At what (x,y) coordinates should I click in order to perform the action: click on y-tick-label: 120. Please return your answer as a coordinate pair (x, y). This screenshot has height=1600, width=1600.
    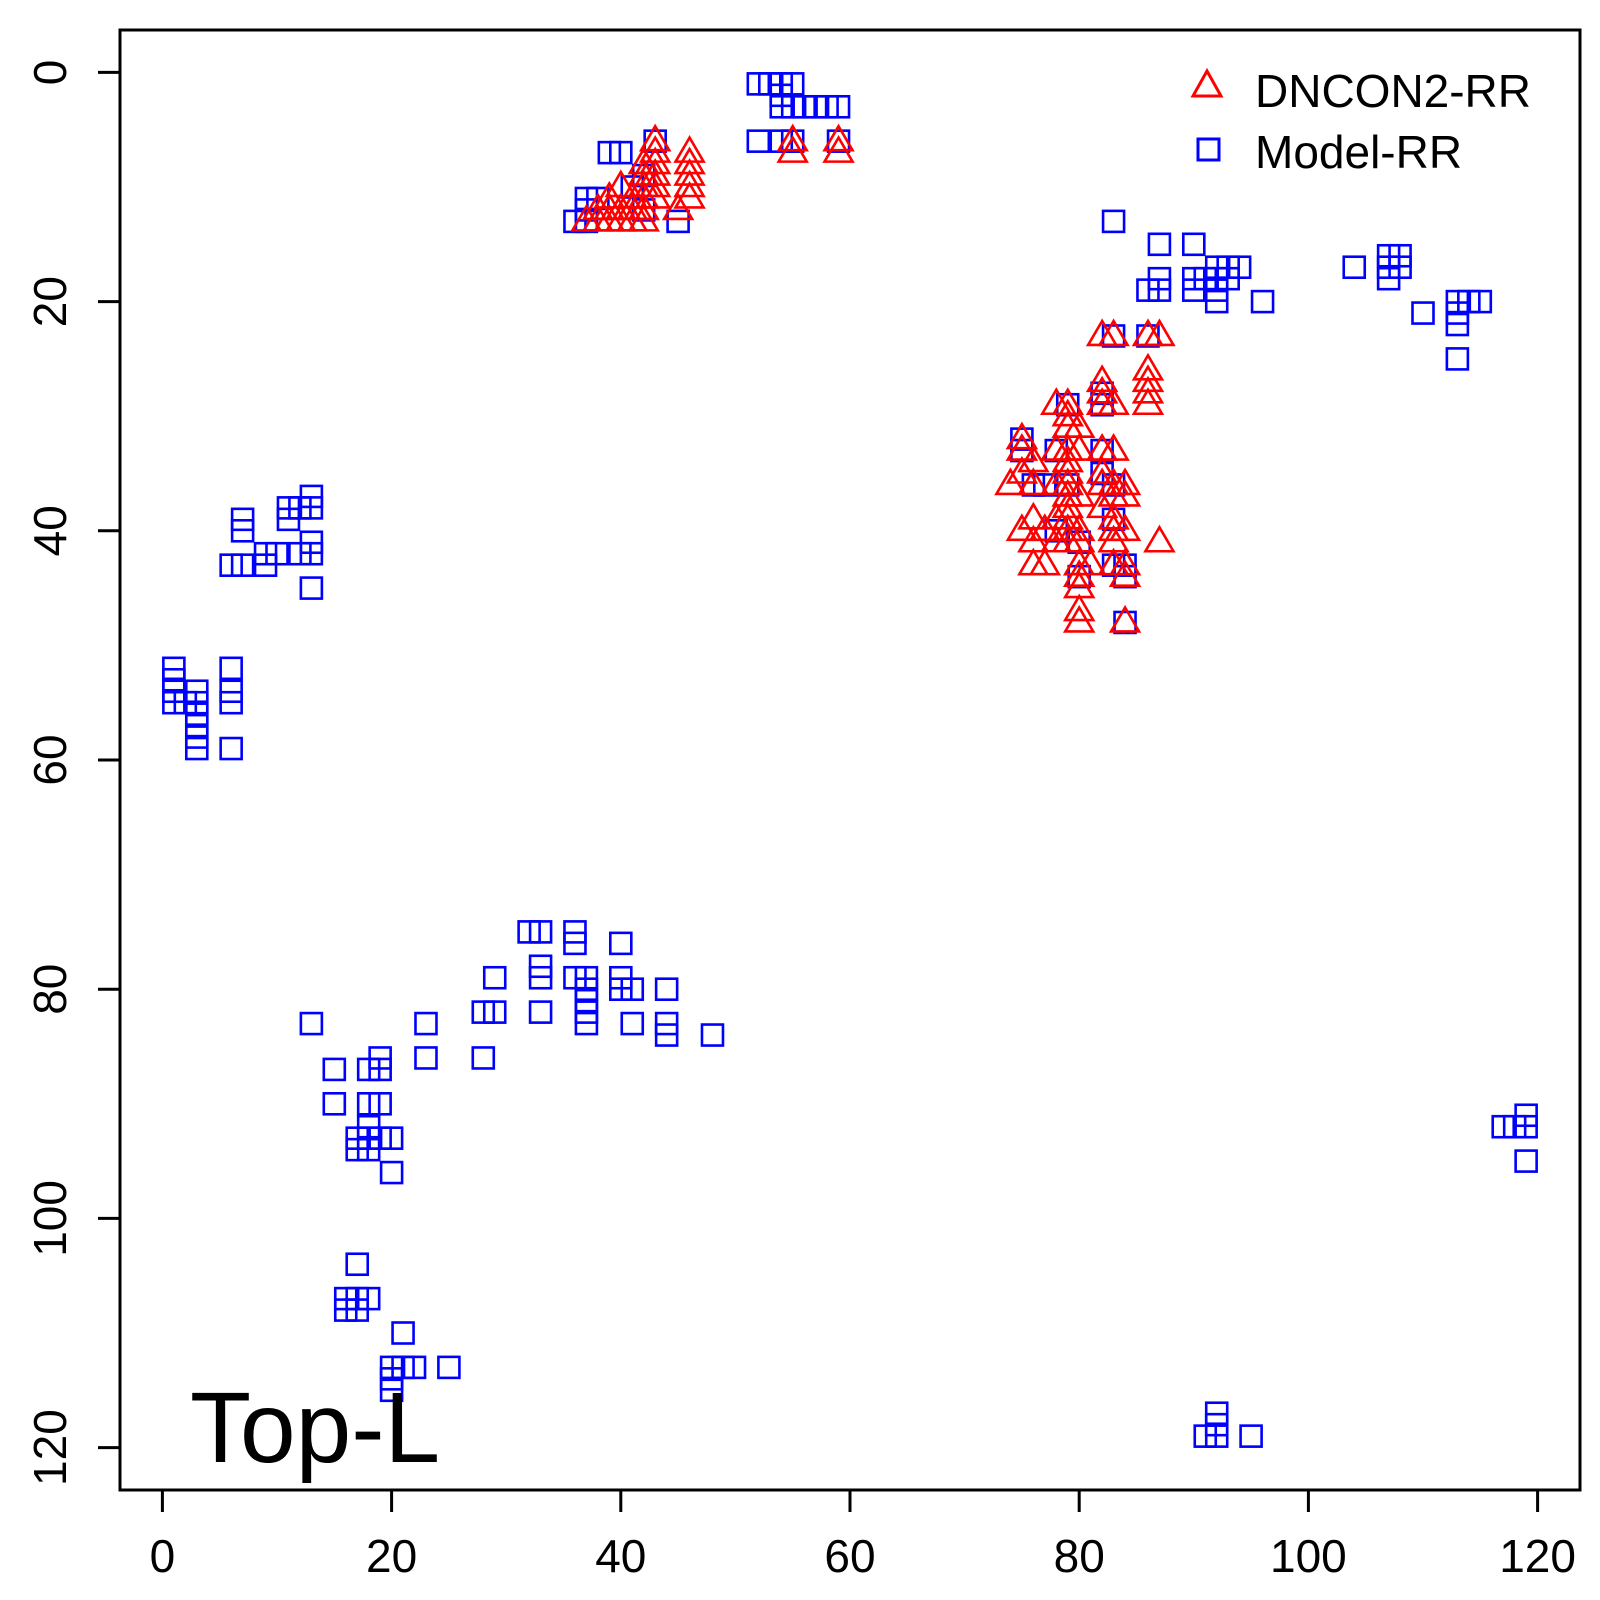
    Looking at the image, I should click on (50, 1447).